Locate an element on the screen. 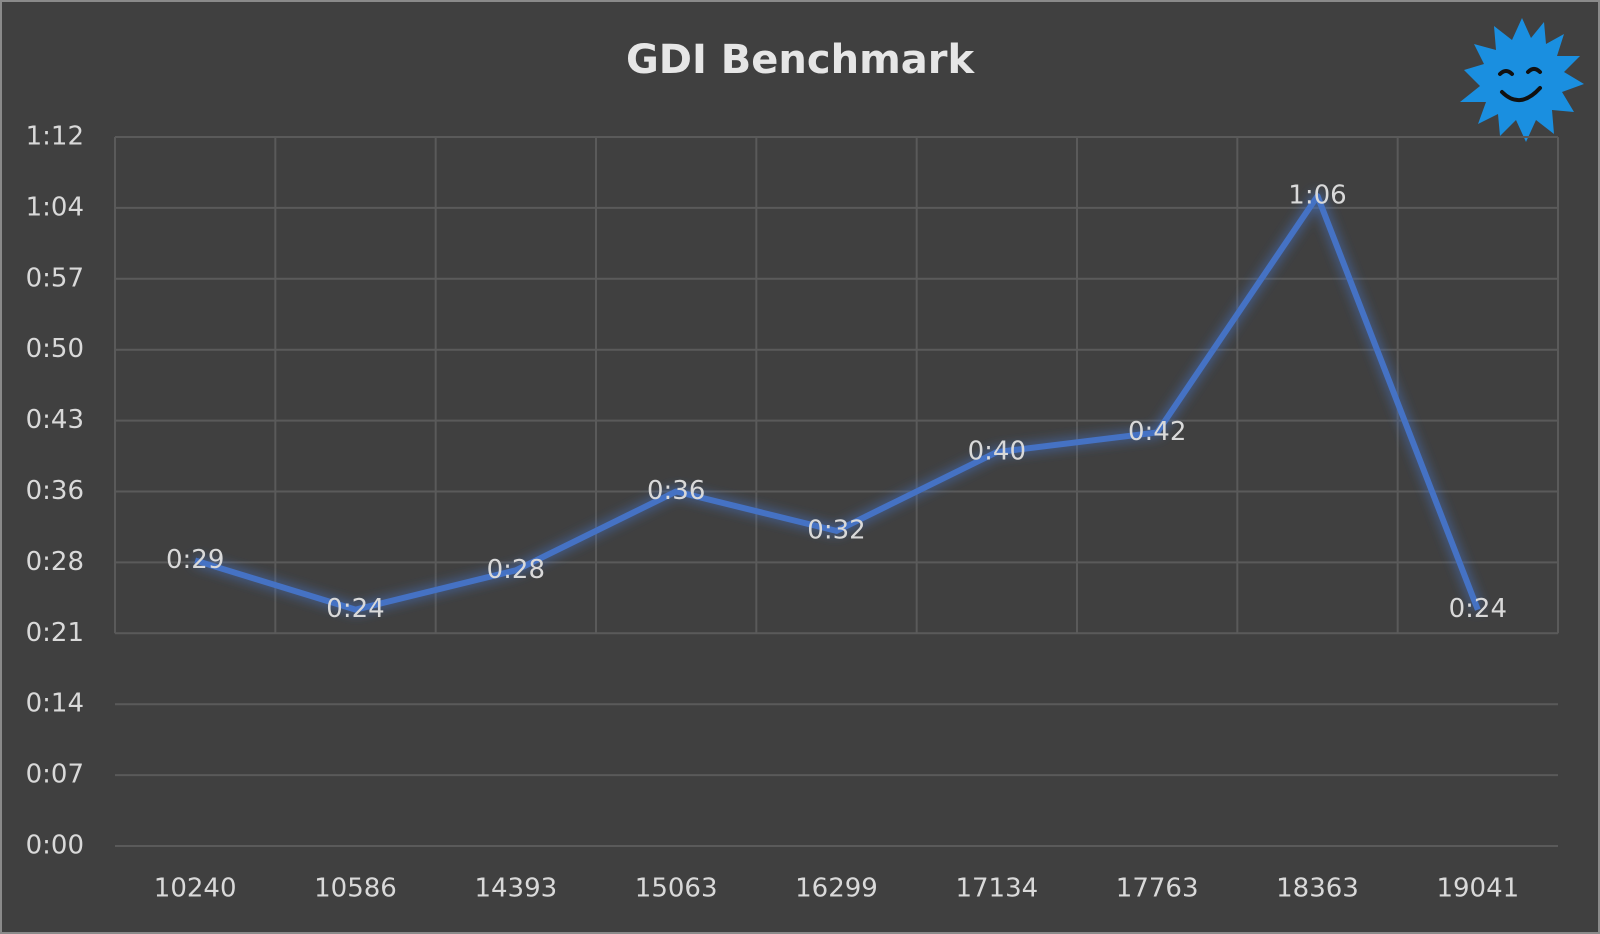 The height and width of the screenshot is (934, 1600). y-tick-label: 0:43 is located at coordinates (55, 420).